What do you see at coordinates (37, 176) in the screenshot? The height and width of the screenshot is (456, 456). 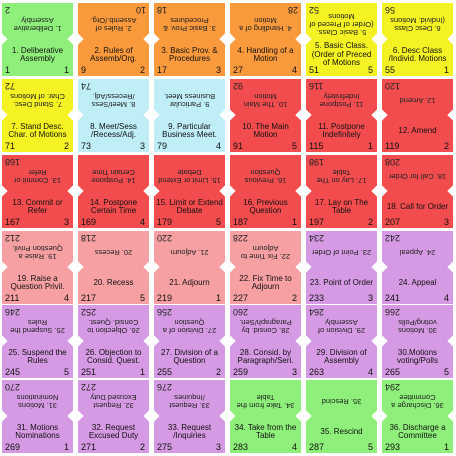 I see `card-title-inverted: 13. Commit or Refer` at bounding box center [37, 176].